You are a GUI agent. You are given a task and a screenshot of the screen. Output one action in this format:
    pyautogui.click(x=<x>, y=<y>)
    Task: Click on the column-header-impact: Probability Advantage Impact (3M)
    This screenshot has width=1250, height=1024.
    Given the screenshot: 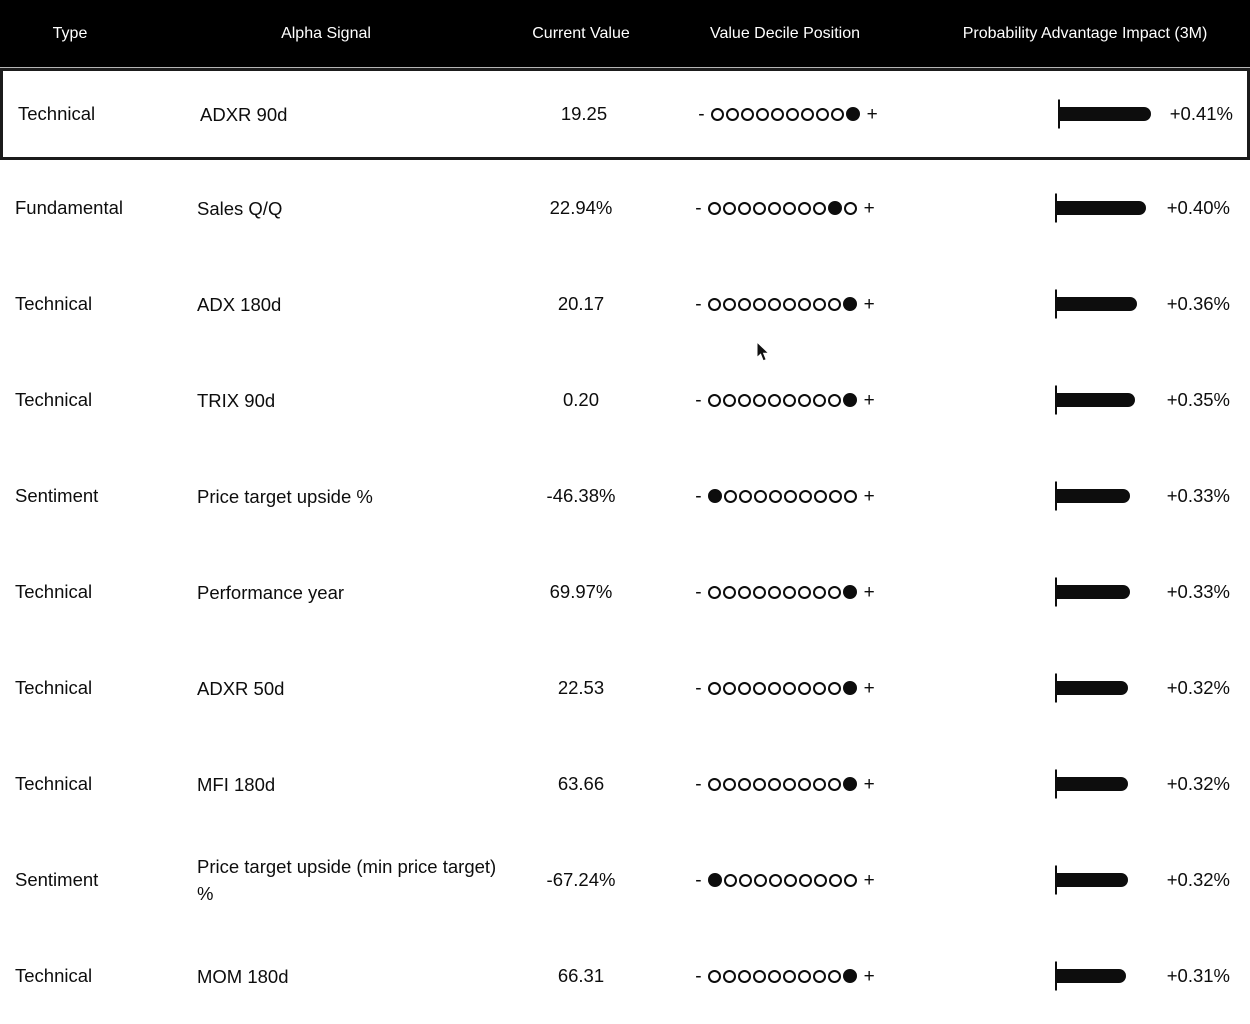 What is the action you would take?
    pyautogui.click(x=1085, y=33)
    